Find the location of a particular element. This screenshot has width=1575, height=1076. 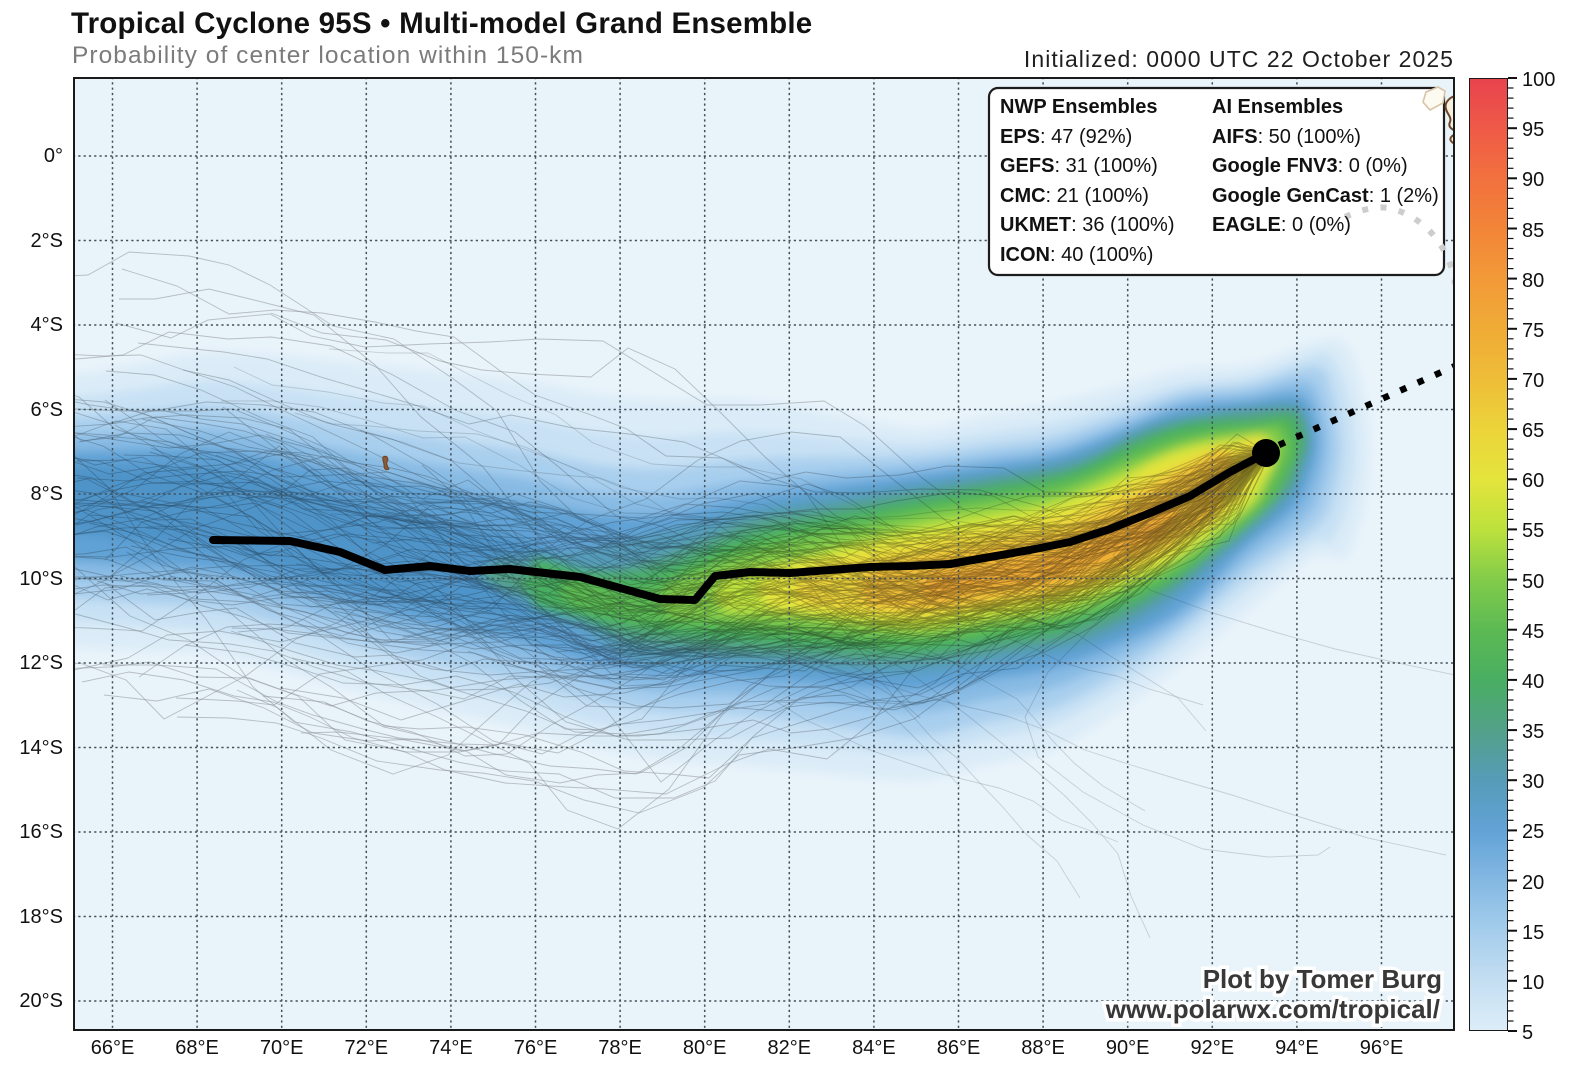

svg-text: Plot by Tomer Burg is located at coordinates (1322, 979).